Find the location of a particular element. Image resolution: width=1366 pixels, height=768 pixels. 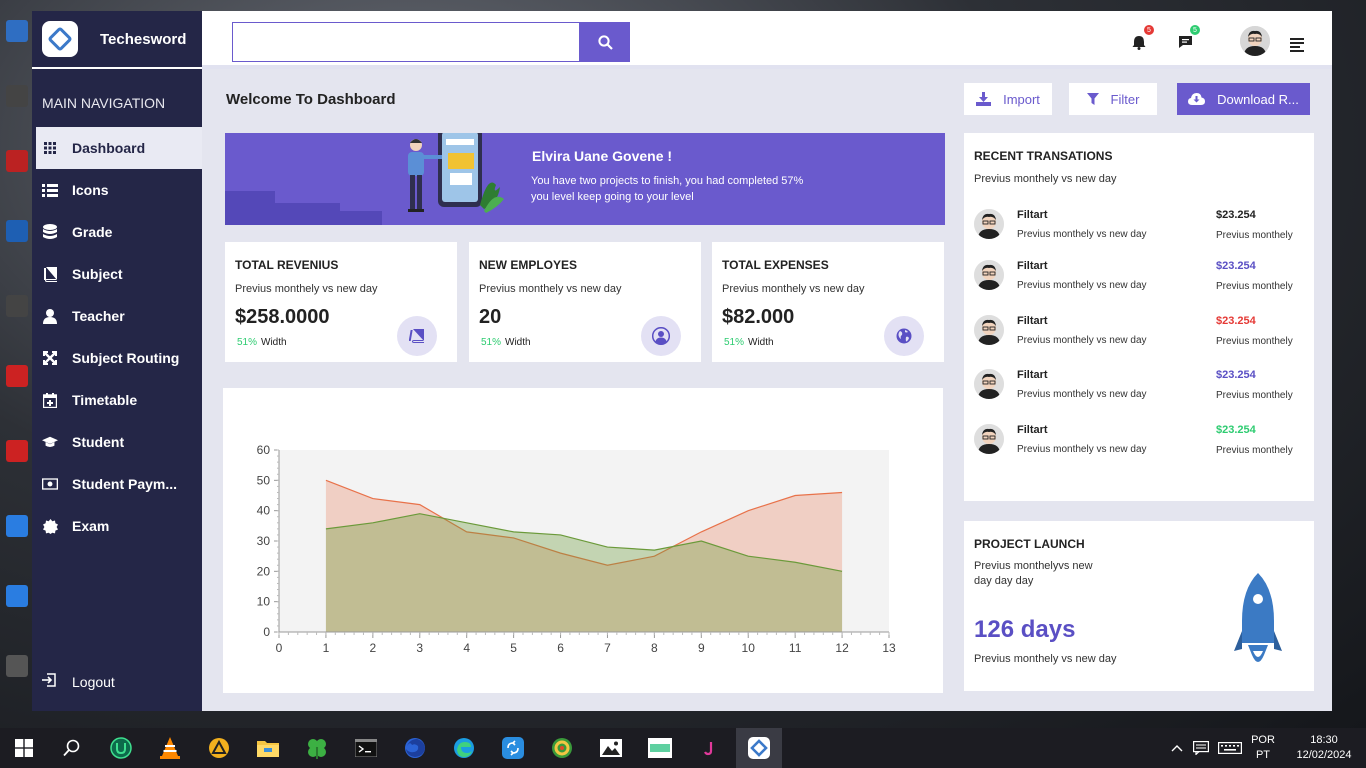

taskbar-app-j is located at coordinates (709, 748).